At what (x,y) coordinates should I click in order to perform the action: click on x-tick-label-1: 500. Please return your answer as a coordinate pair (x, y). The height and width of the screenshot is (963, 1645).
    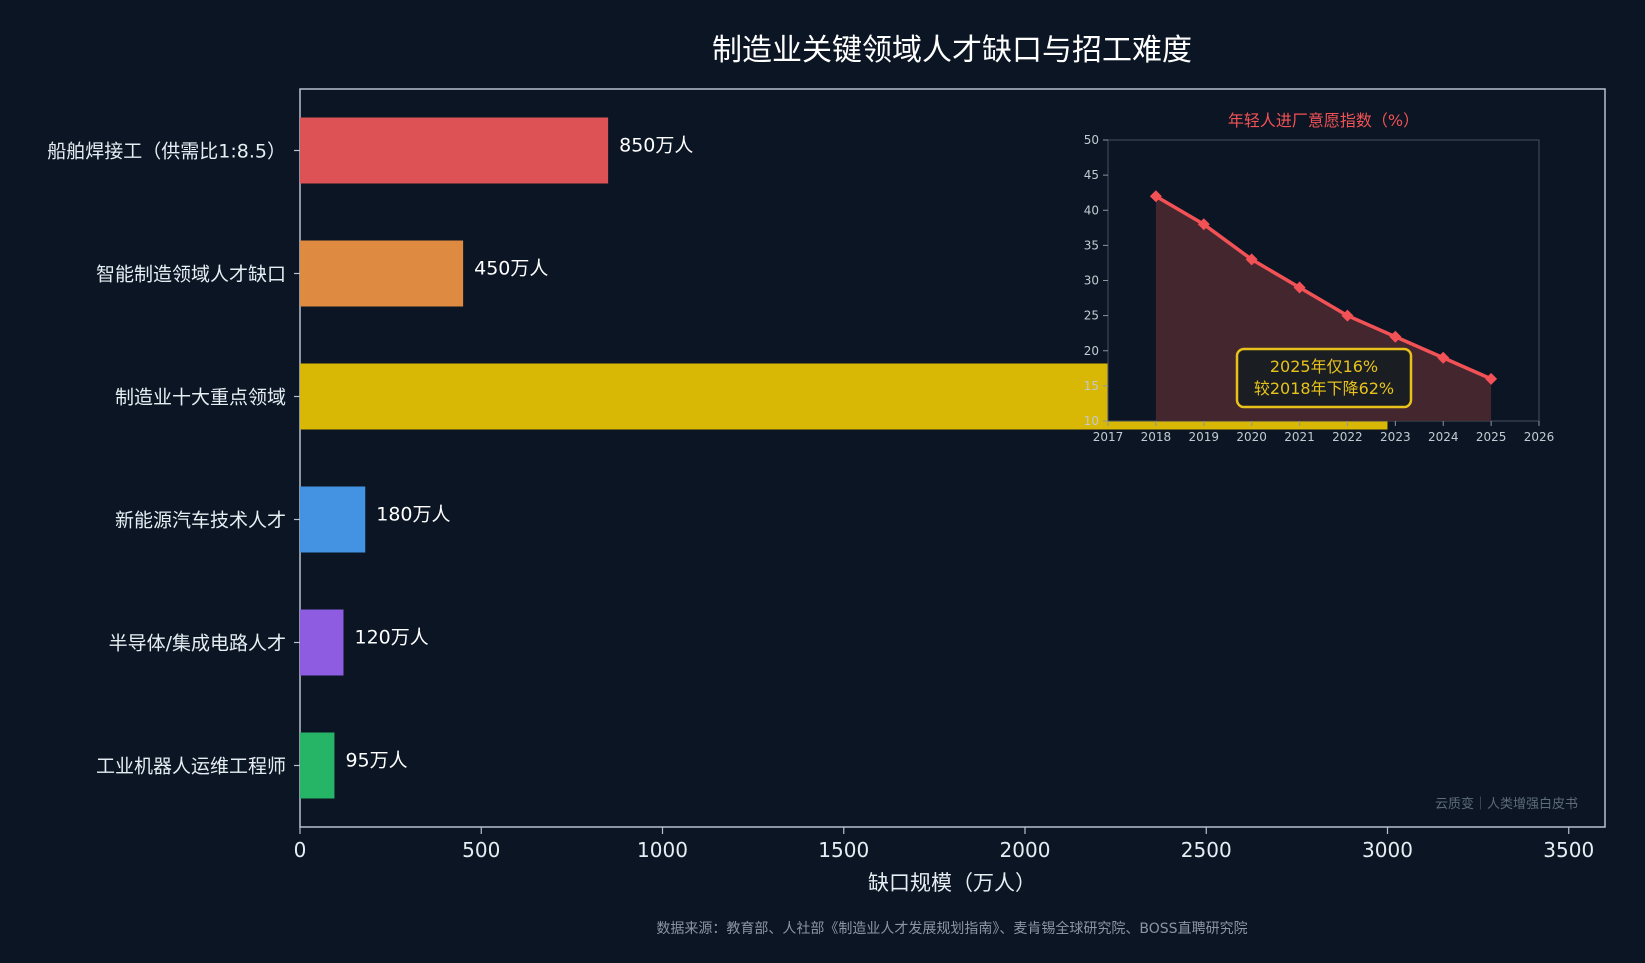
    Looking at the image, I should click on (481, 850).